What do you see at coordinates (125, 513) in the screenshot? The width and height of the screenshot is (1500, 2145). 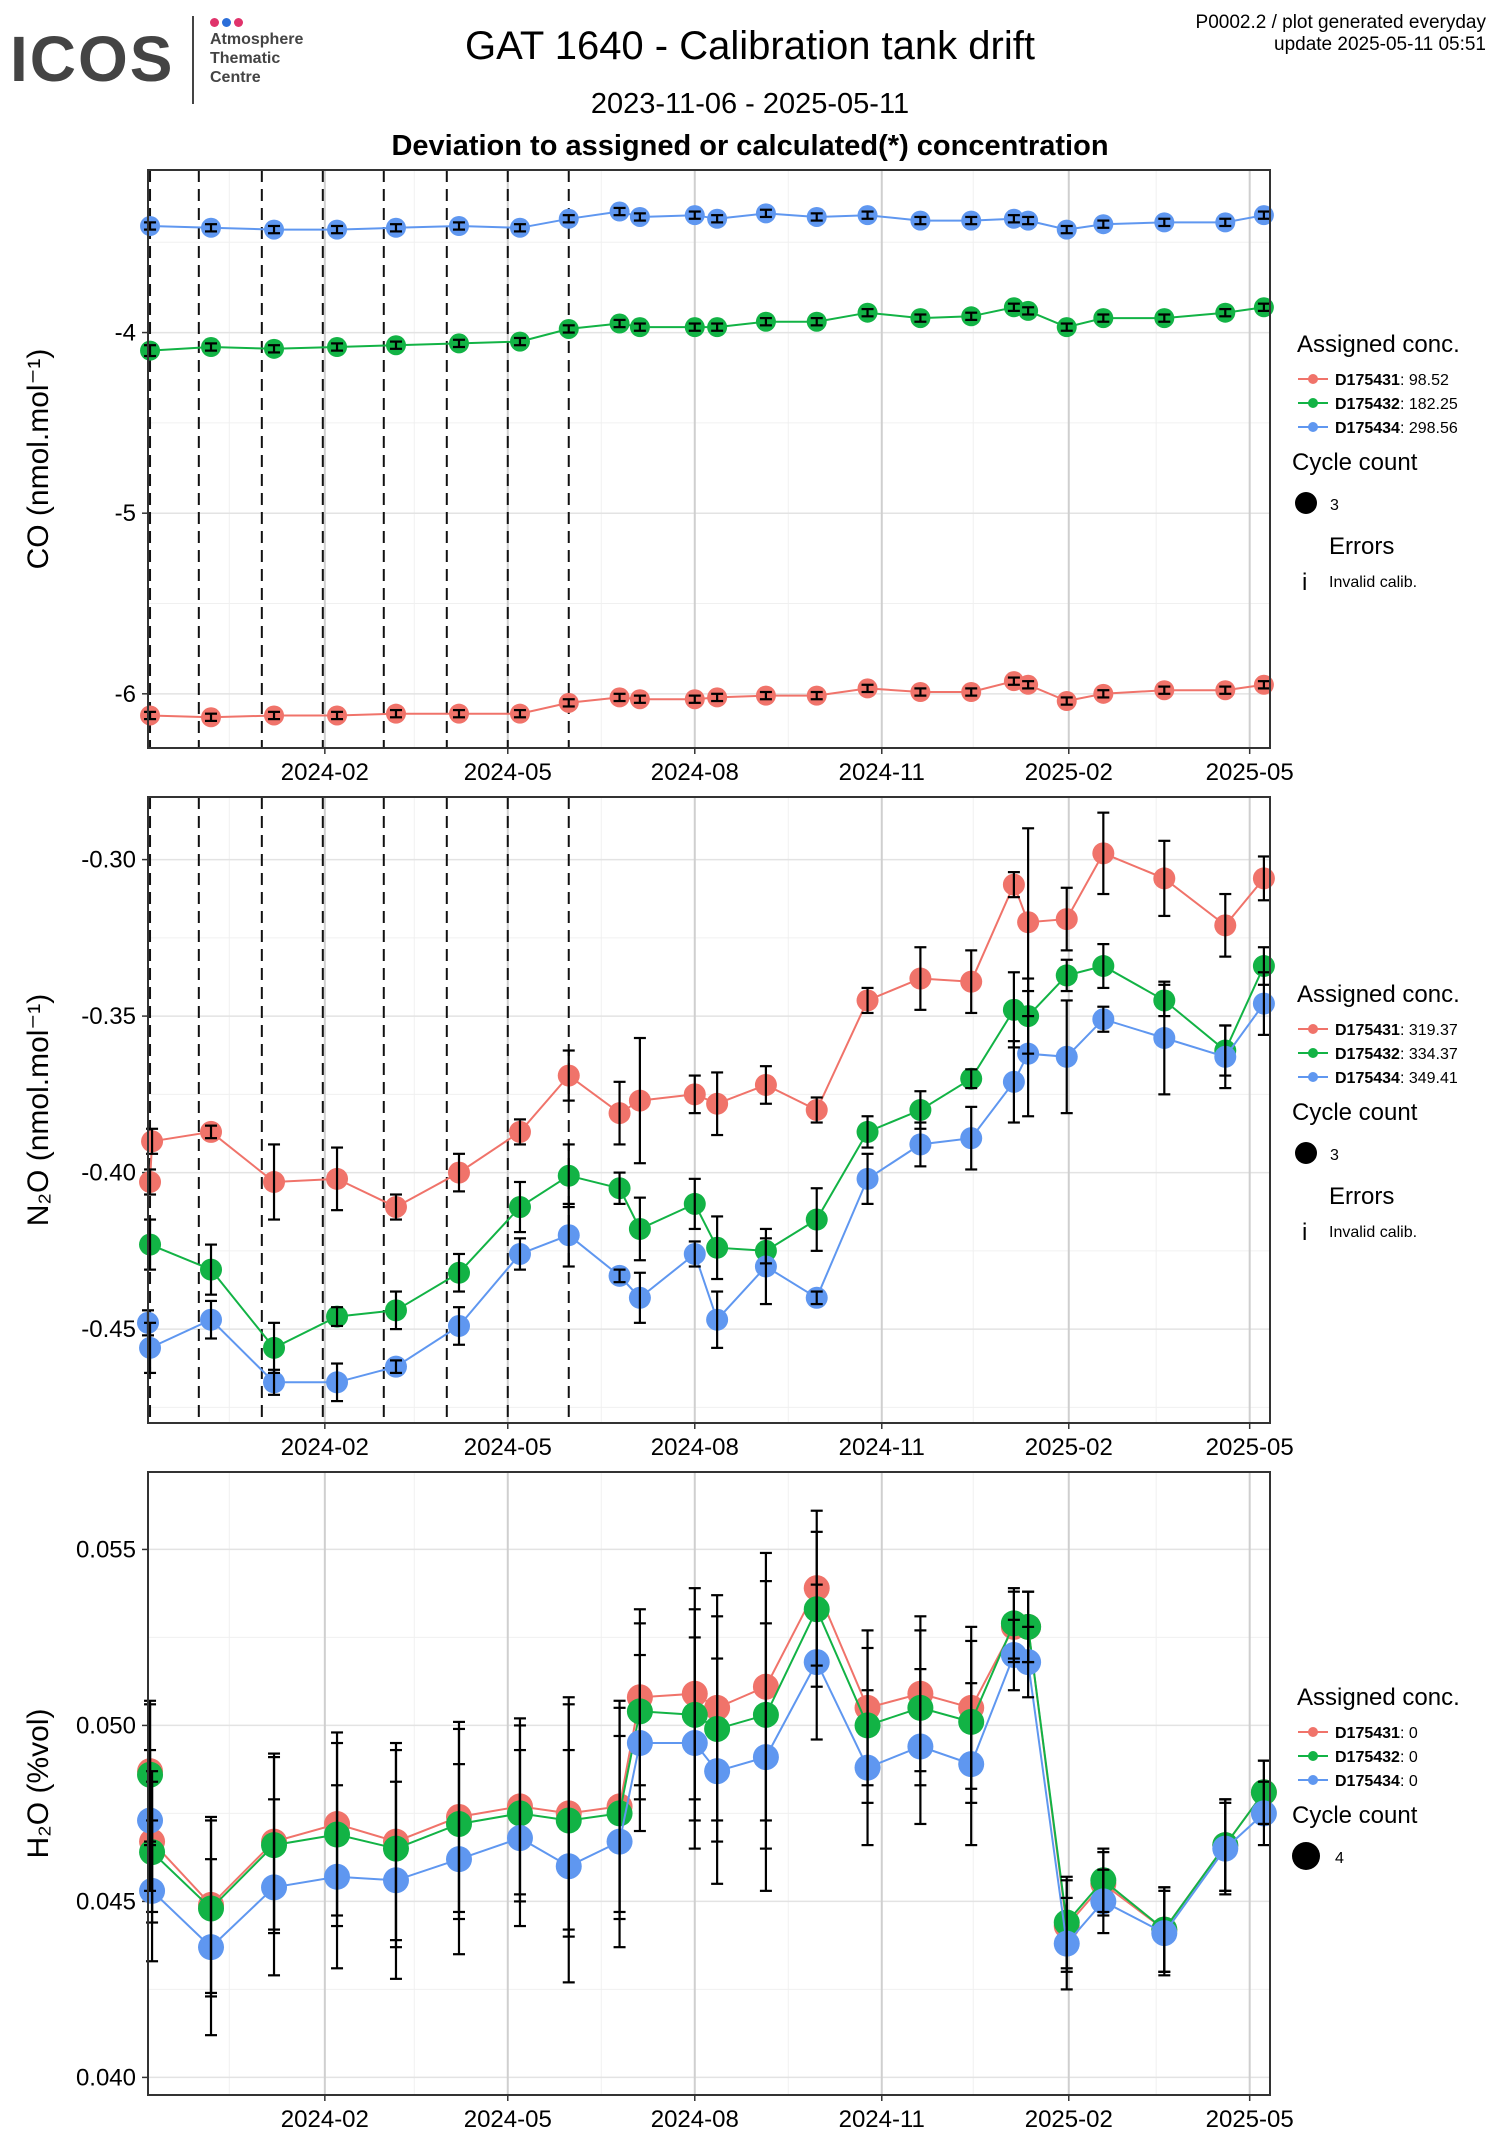 I see `y-tick-label: -5` at bounding box center [125, 513].